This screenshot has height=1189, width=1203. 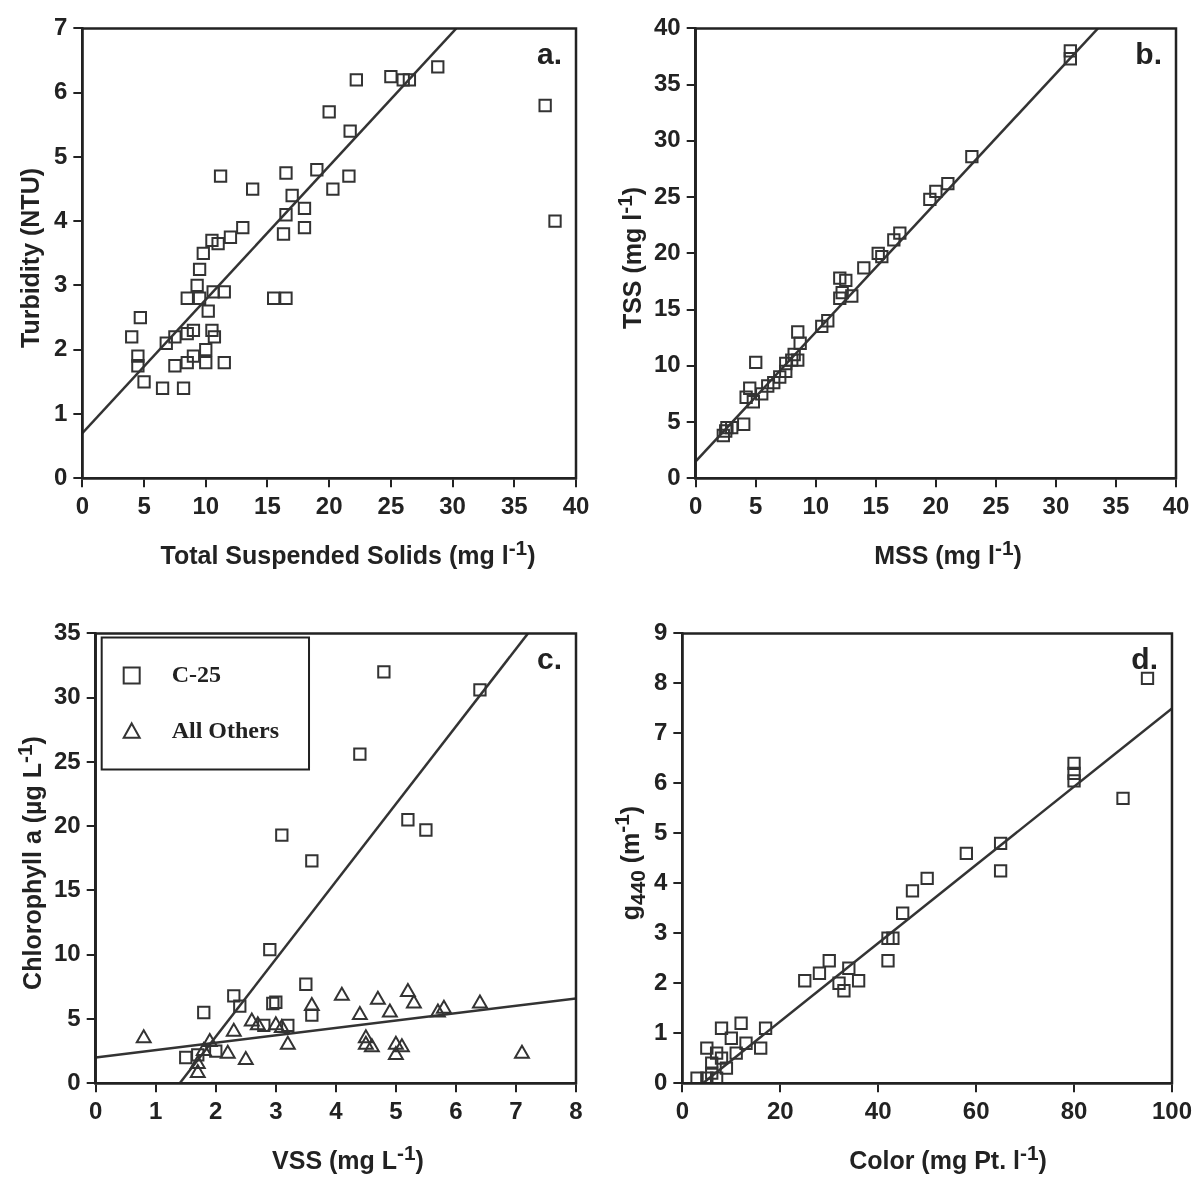 What do you see at coordinates (60, 348) in the screenshot?
I see `y-tick-label: 2` at bounding box center [60, 348].